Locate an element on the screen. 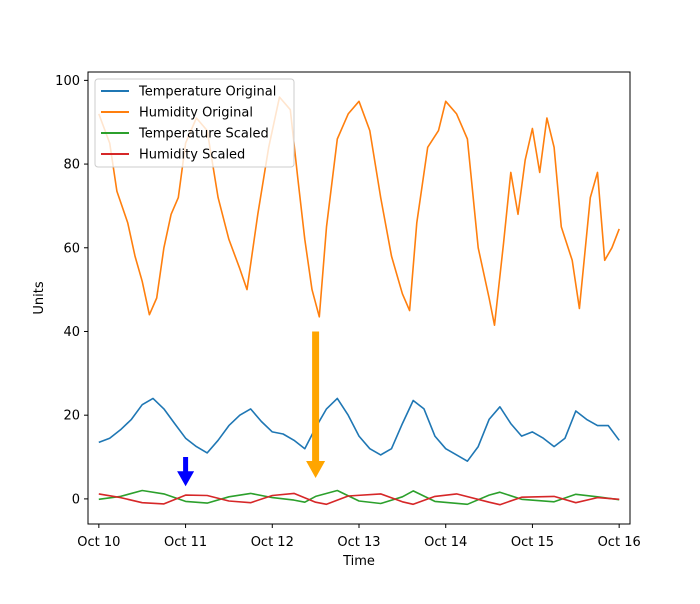 The width and height of the screenshot is (700, 604). legend-item: Temperature Scaled is located at coordinates (185, 134).